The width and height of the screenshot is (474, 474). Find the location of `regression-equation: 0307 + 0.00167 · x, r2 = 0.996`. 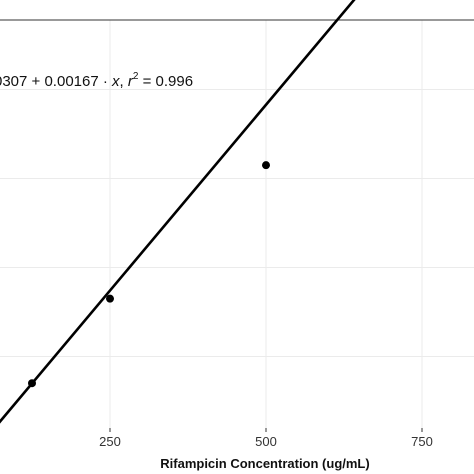

regression-equation: 0307 + 0.00167 · x, r2 = 0.996 is located at coordinates (96, 80).